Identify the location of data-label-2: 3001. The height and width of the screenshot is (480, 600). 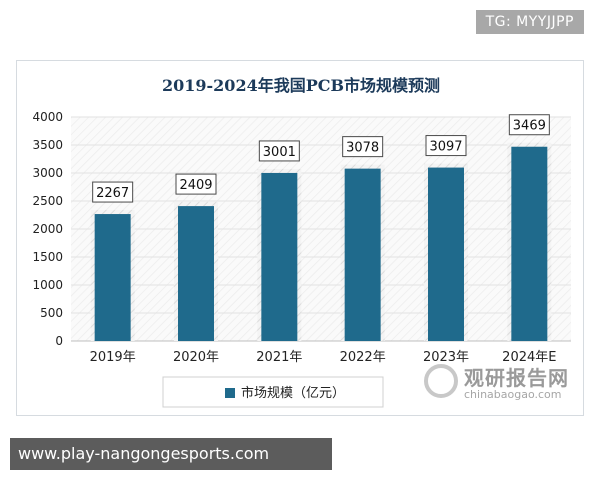
(279, 152).